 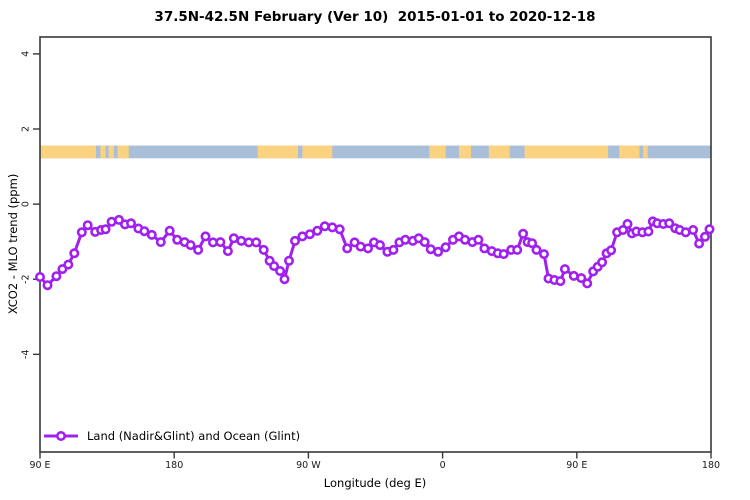 I want to click on y-tick-label: -4, so click(x=26, y=354).